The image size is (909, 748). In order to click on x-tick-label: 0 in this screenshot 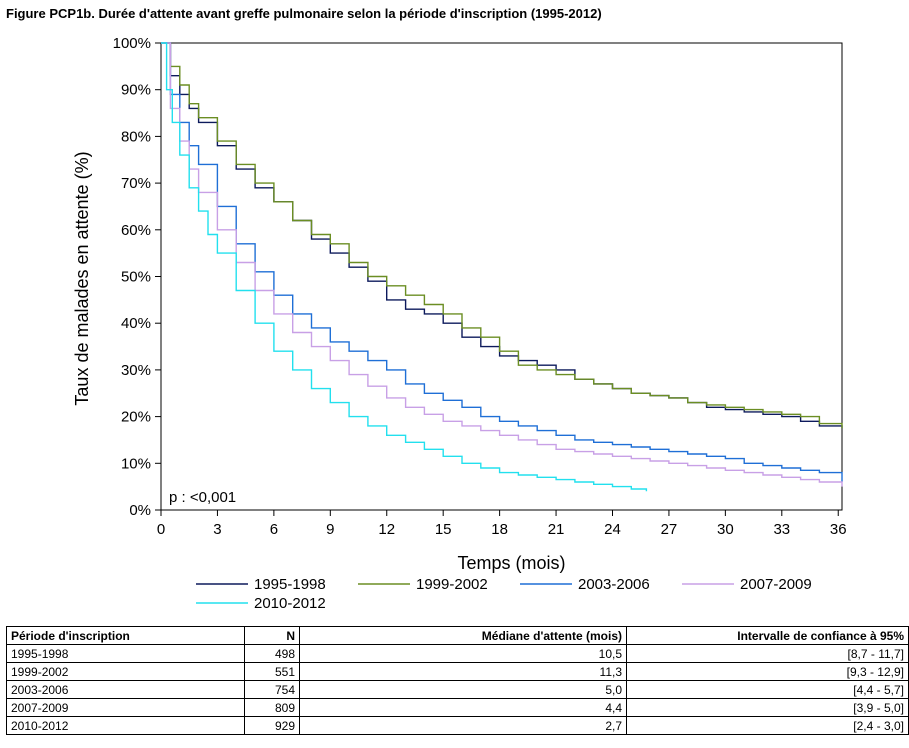, I will do `click(161, 529)`.